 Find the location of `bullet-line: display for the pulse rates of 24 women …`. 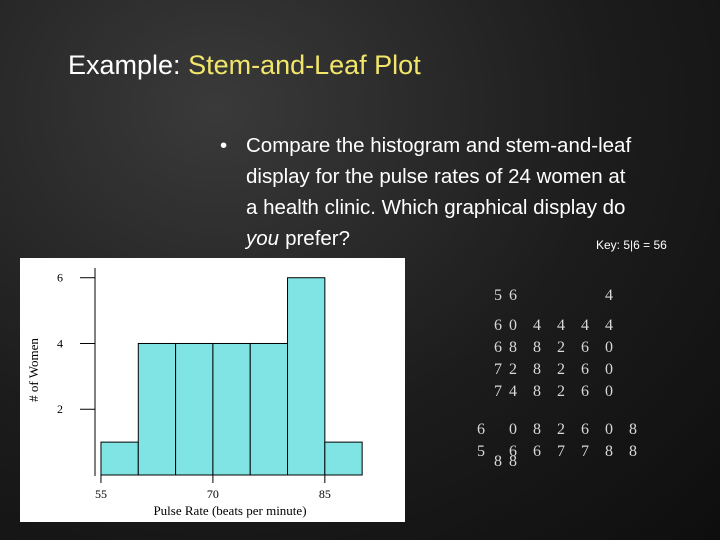

bullet-line: display for the pulse rates of 24 women … is located at coordinates (436, 176).